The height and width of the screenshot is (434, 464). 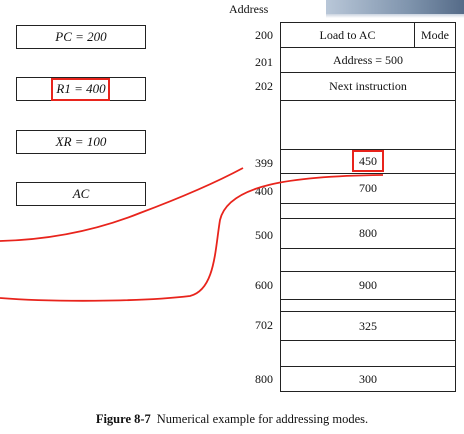 What do you see at coordinates (262, 419) in the screenshot?
I see `figure-caption-text: Numerical example for addressing modes.` at bounding box center [262, 419].